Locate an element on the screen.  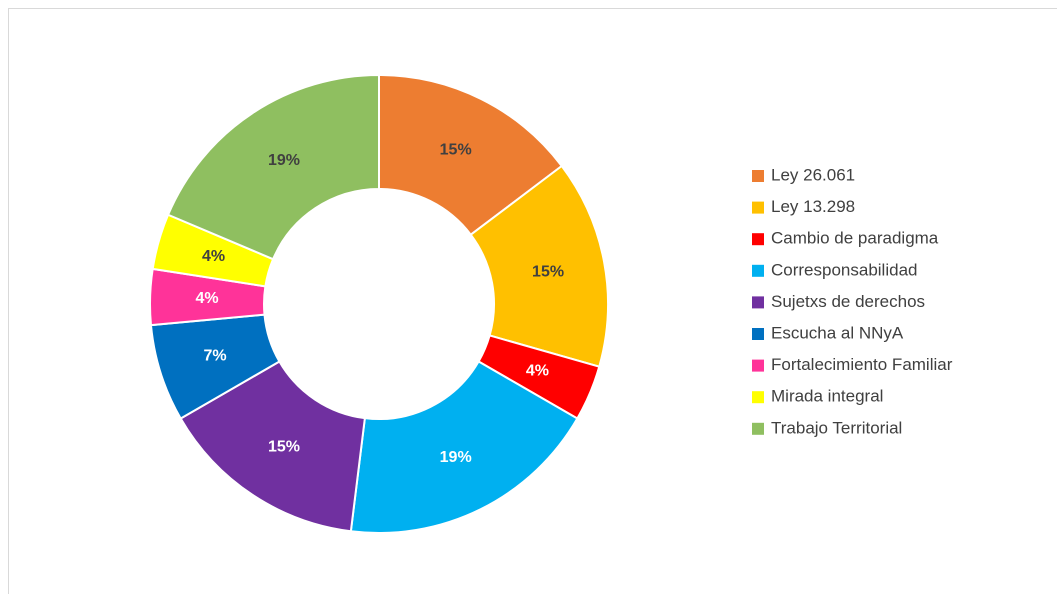
legend-label: Ley 13.298 is located at coordinates (813, 206).